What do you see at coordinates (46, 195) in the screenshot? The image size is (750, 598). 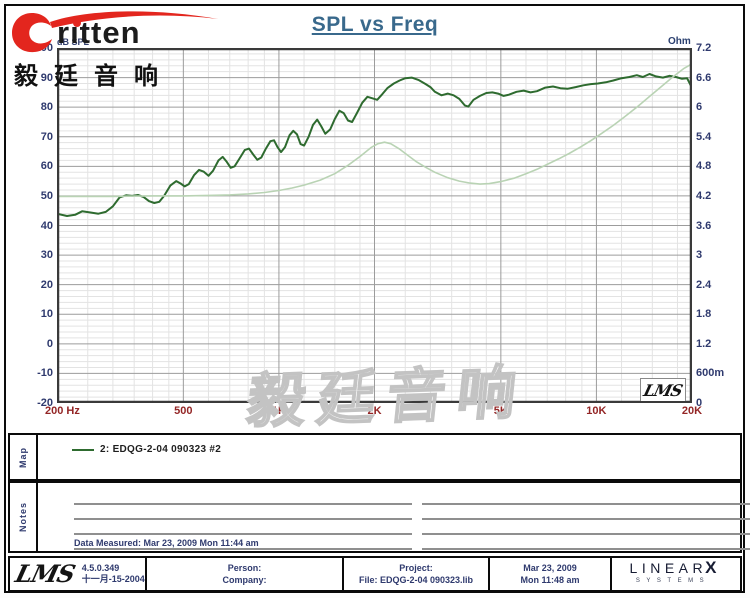 I see `y-left-tick-label: 50` at bounding box center [46, 195].